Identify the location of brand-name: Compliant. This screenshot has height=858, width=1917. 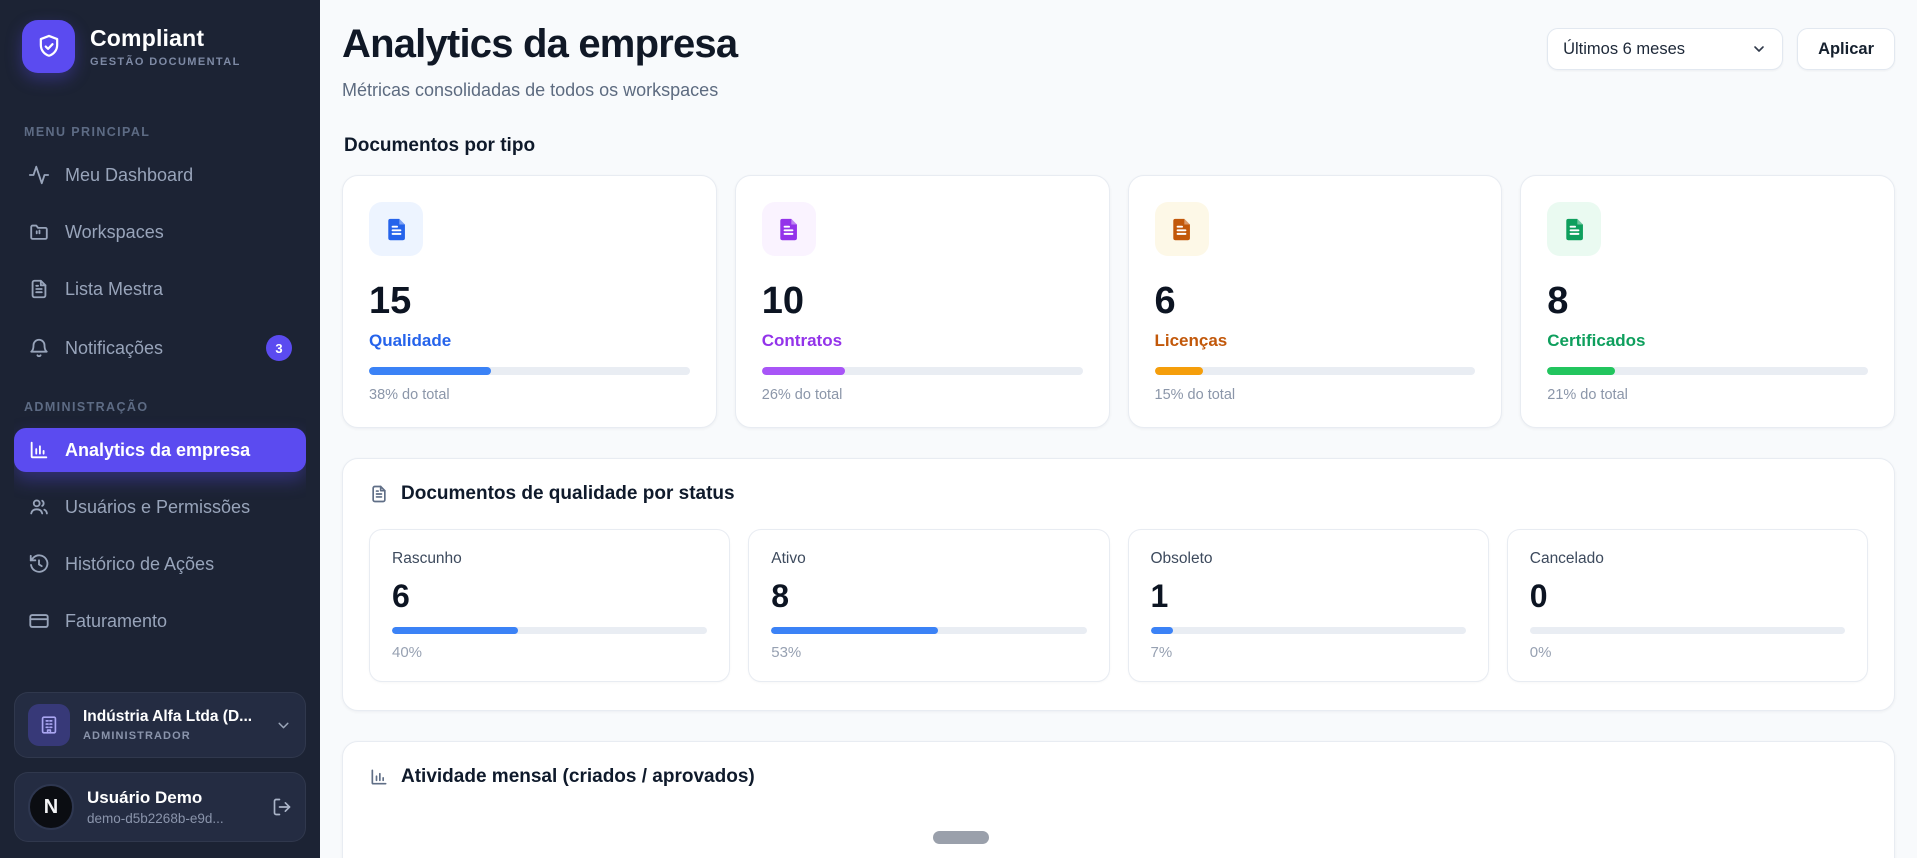
(147, 38).